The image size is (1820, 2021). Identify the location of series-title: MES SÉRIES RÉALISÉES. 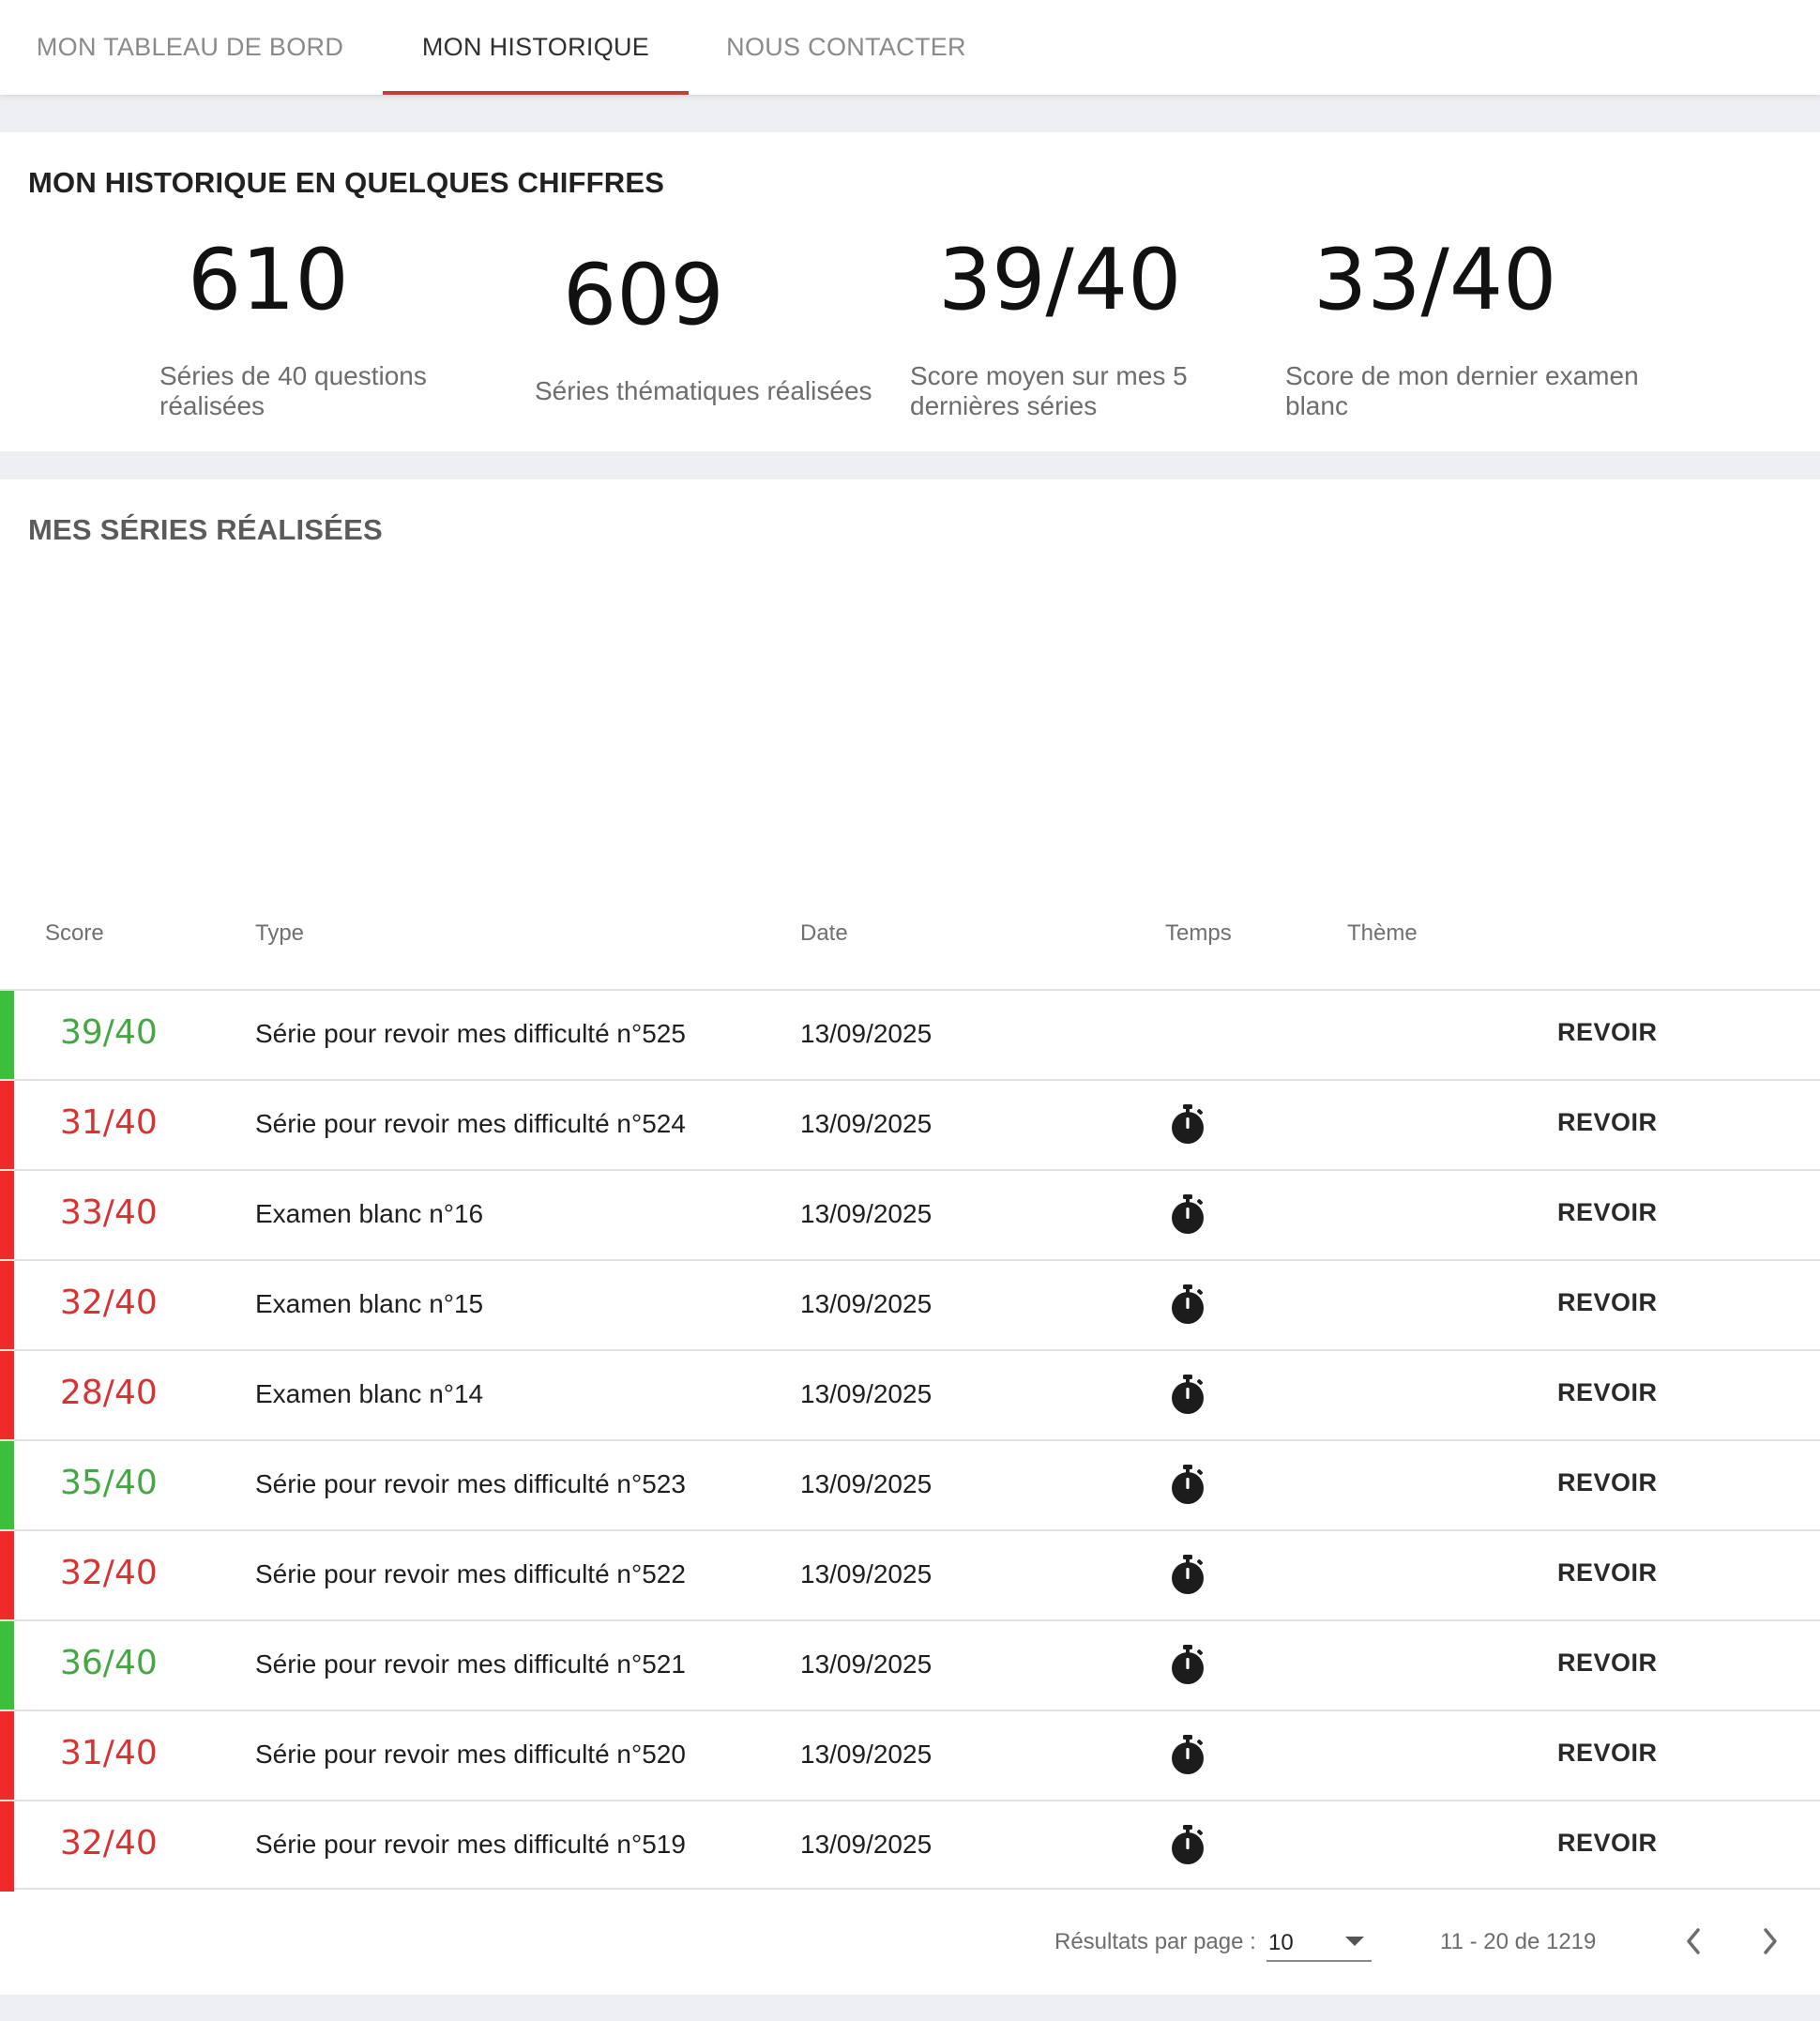
(205, 529).